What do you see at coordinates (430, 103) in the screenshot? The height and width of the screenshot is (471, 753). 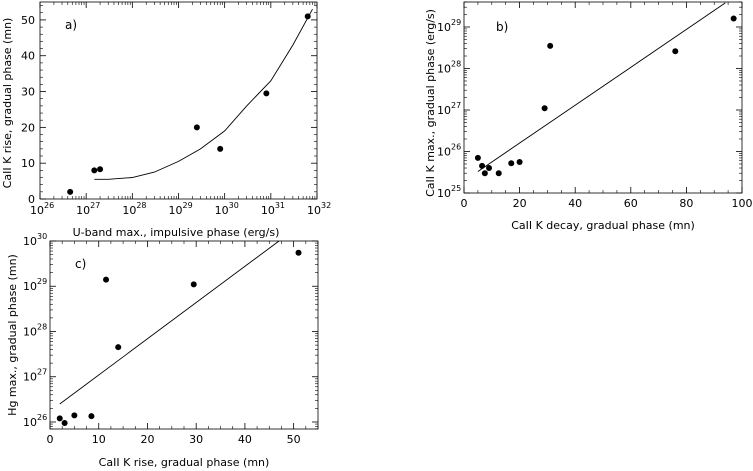 I see `panel-b-y-axis-label: CaII K max., gradual phase (erg/s)` at bounding box center [430, 103].